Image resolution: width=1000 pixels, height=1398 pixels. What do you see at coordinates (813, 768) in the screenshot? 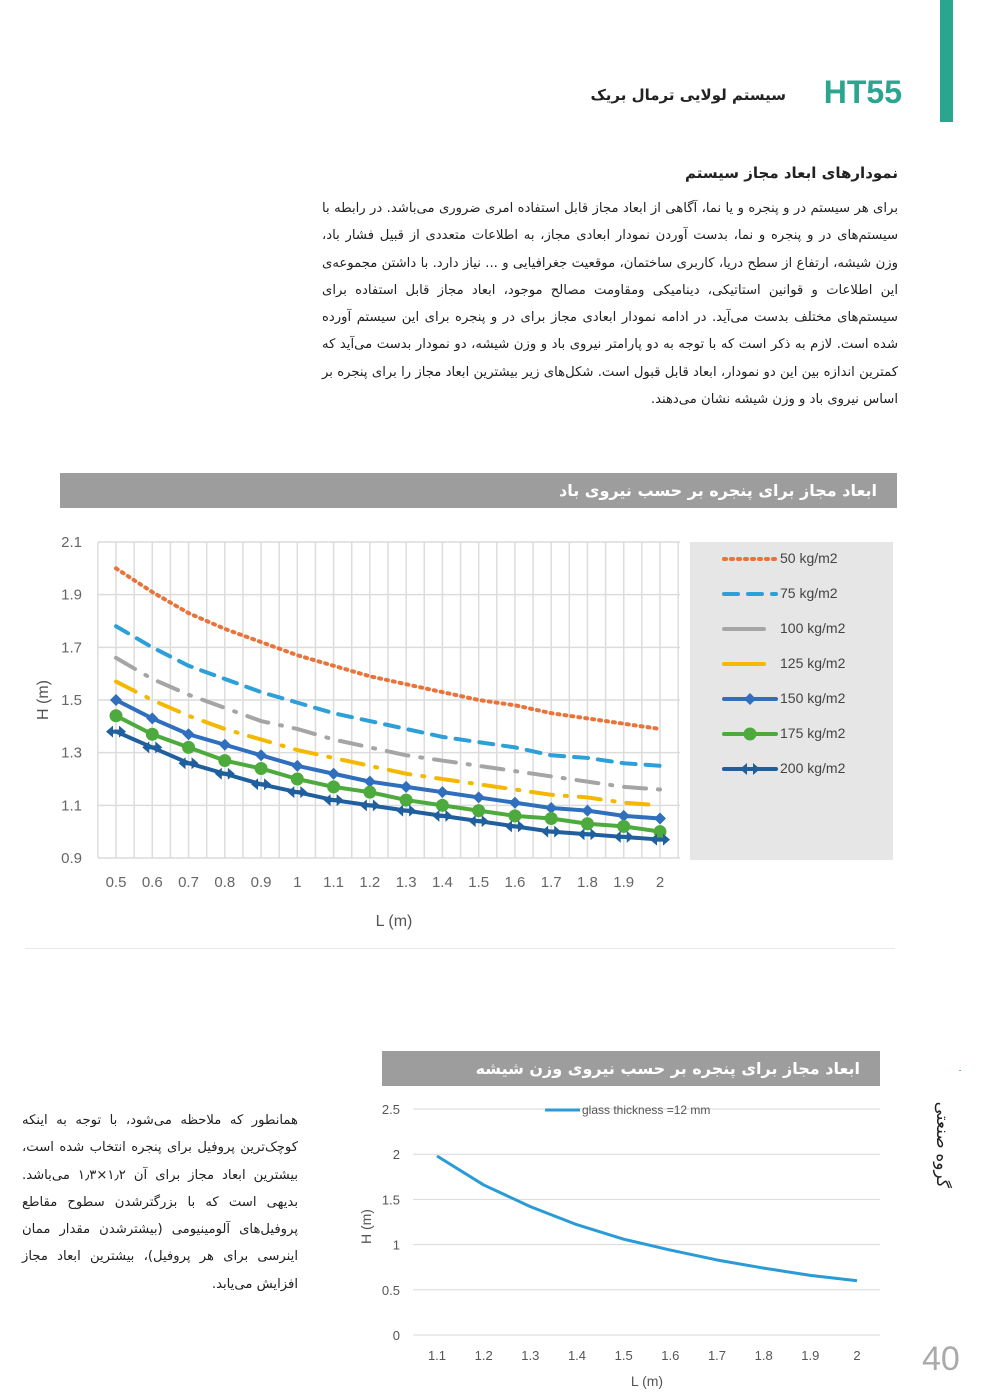
I see `legend-label: 200 kg/m2` at bounding box center [813, 768].